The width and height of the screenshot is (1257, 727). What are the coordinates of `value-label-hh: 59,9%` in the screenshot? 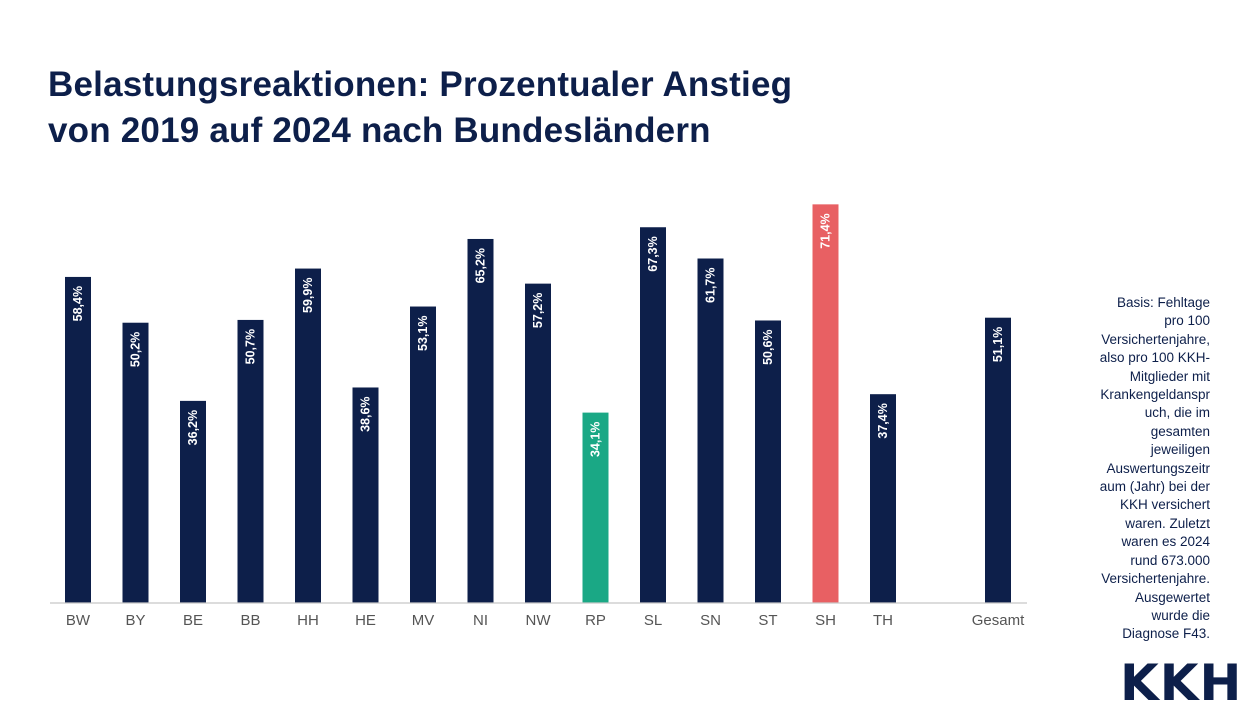 It's located at (308, 295).